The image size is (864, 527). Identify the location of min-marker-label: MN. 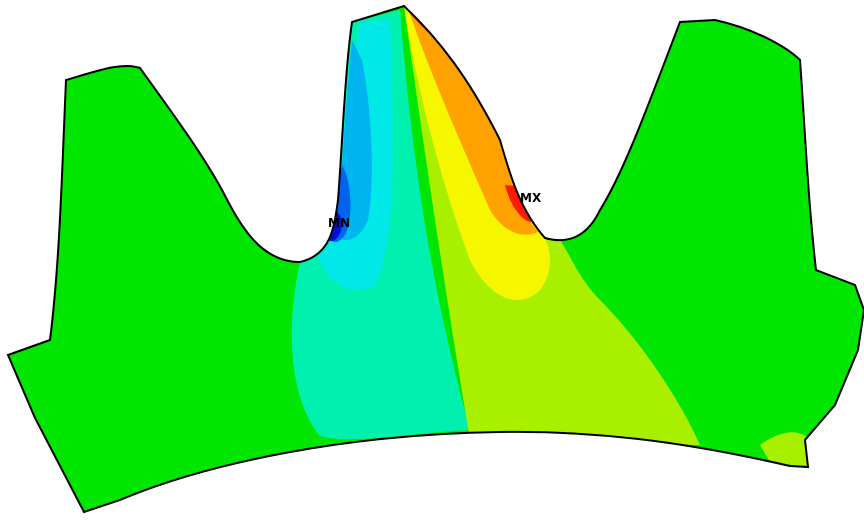
(339, 223).